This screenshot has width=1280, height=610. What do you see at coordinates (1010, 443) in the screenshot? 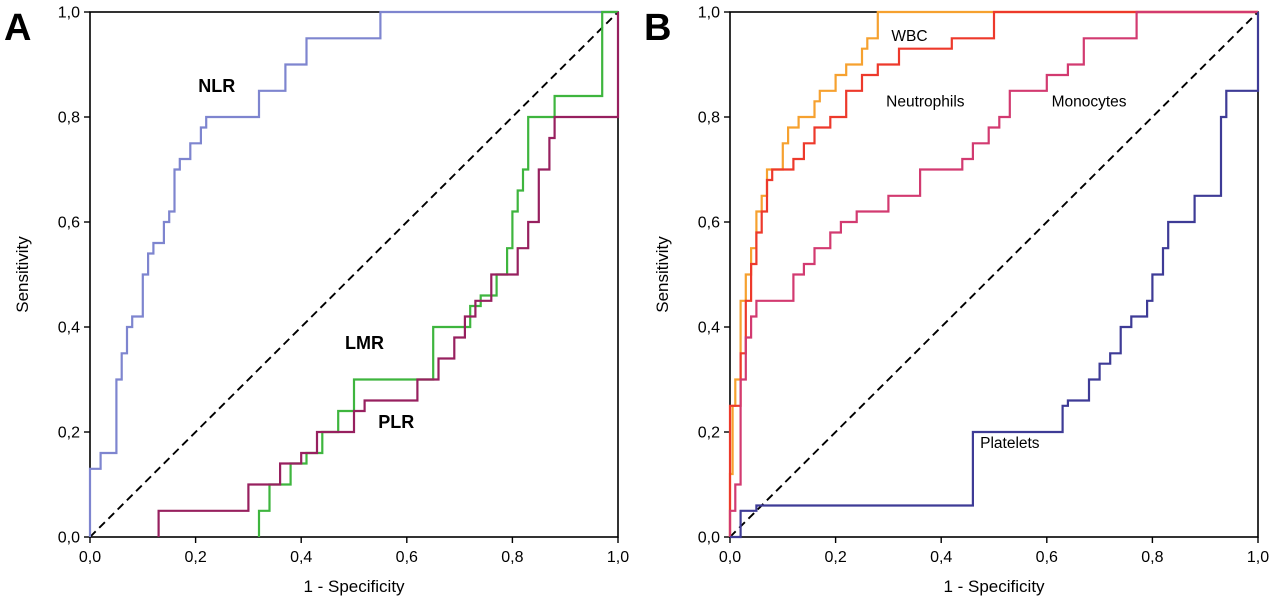
I see `curve-label-platelets: Platelets` at bounding box center [1010, 443].